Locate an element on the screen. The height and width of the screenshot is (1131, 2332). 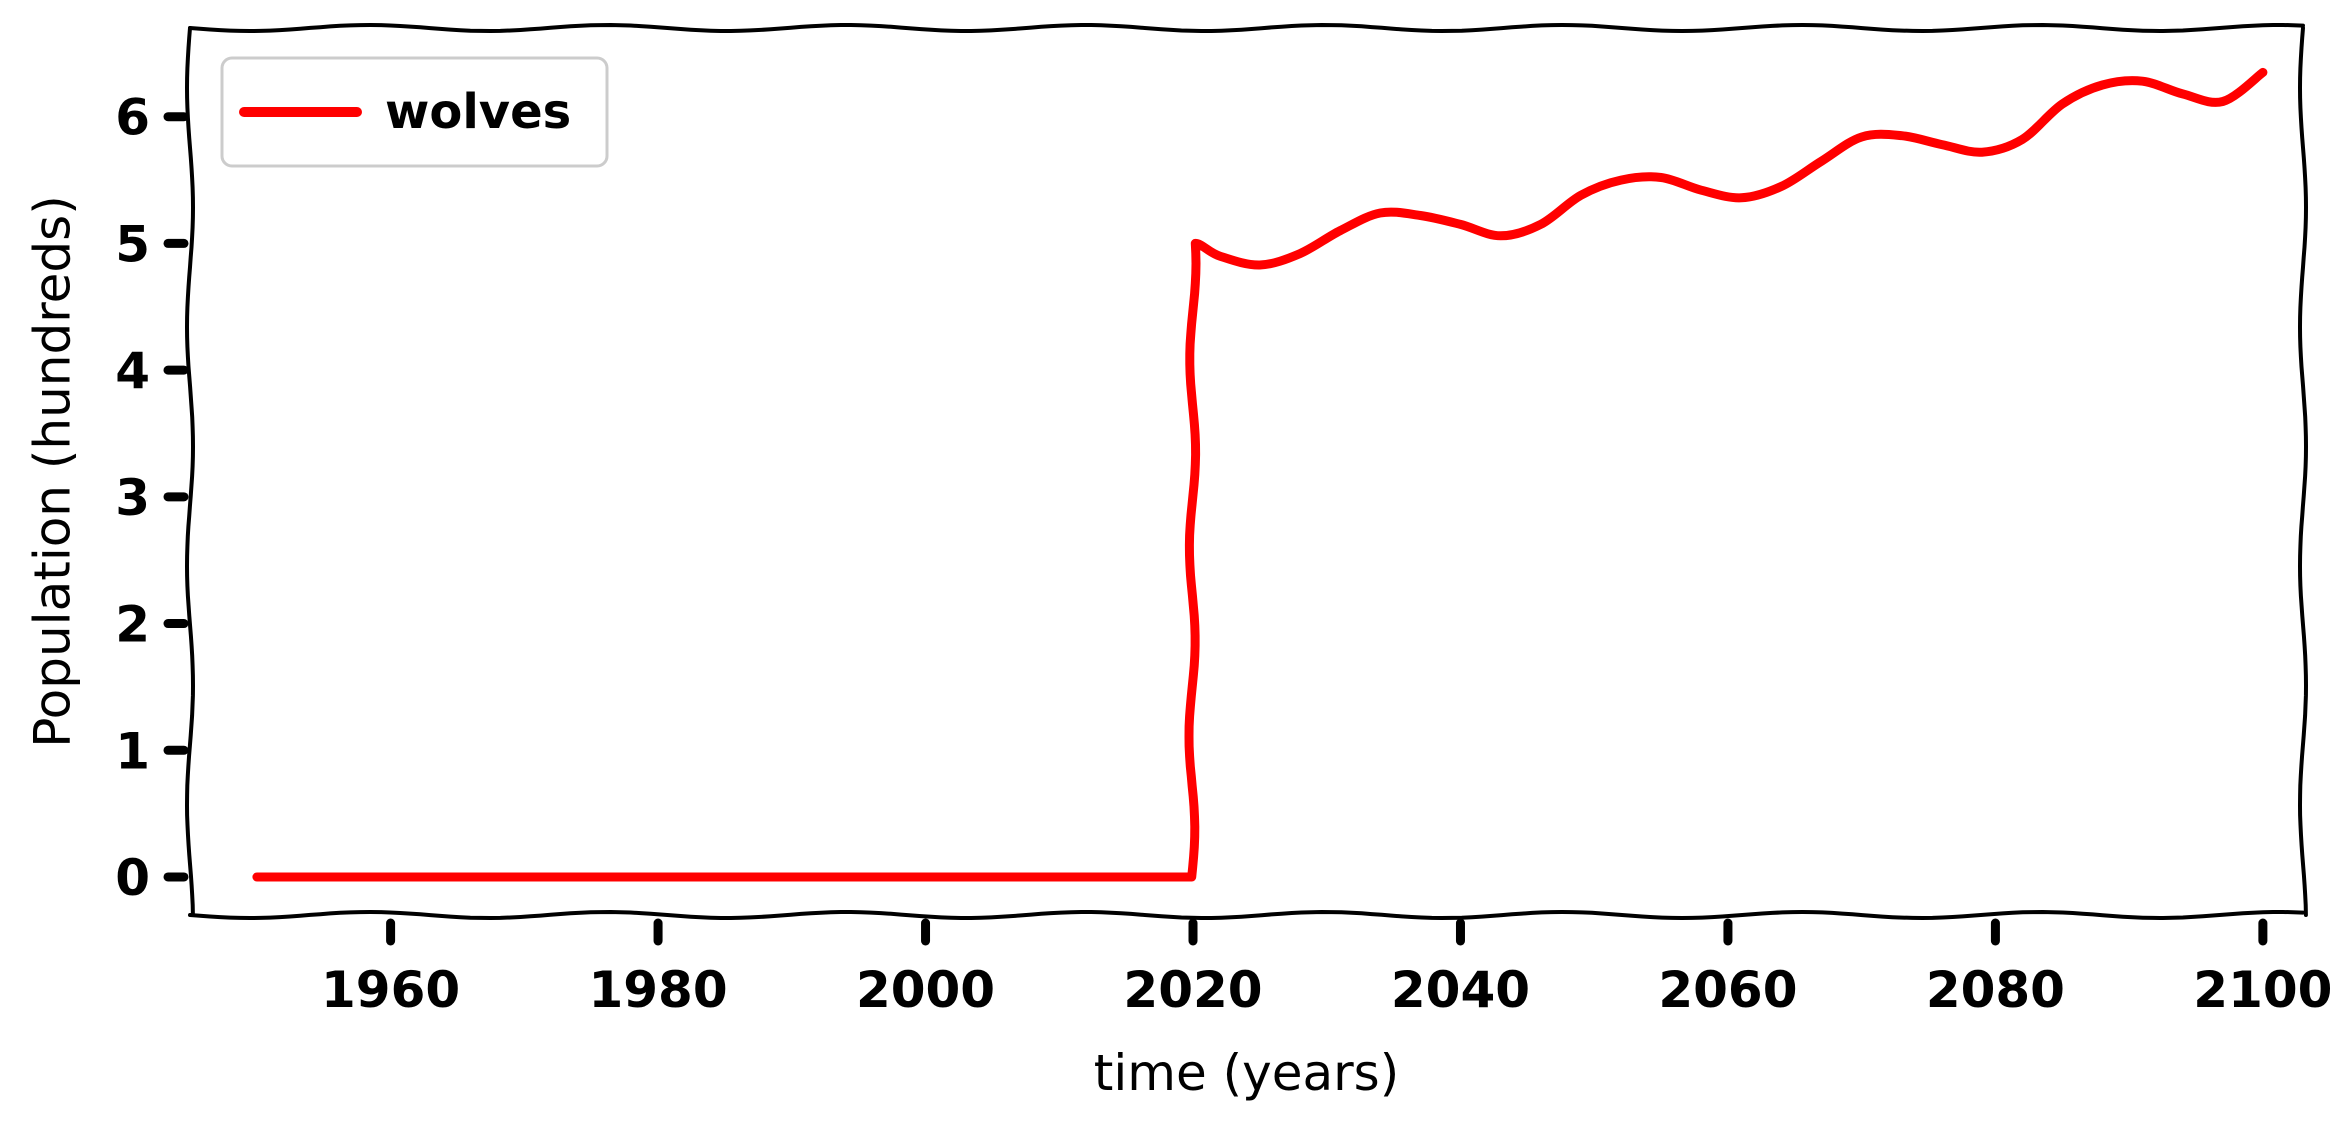
frame-top is located at coordinates (1246, 28).